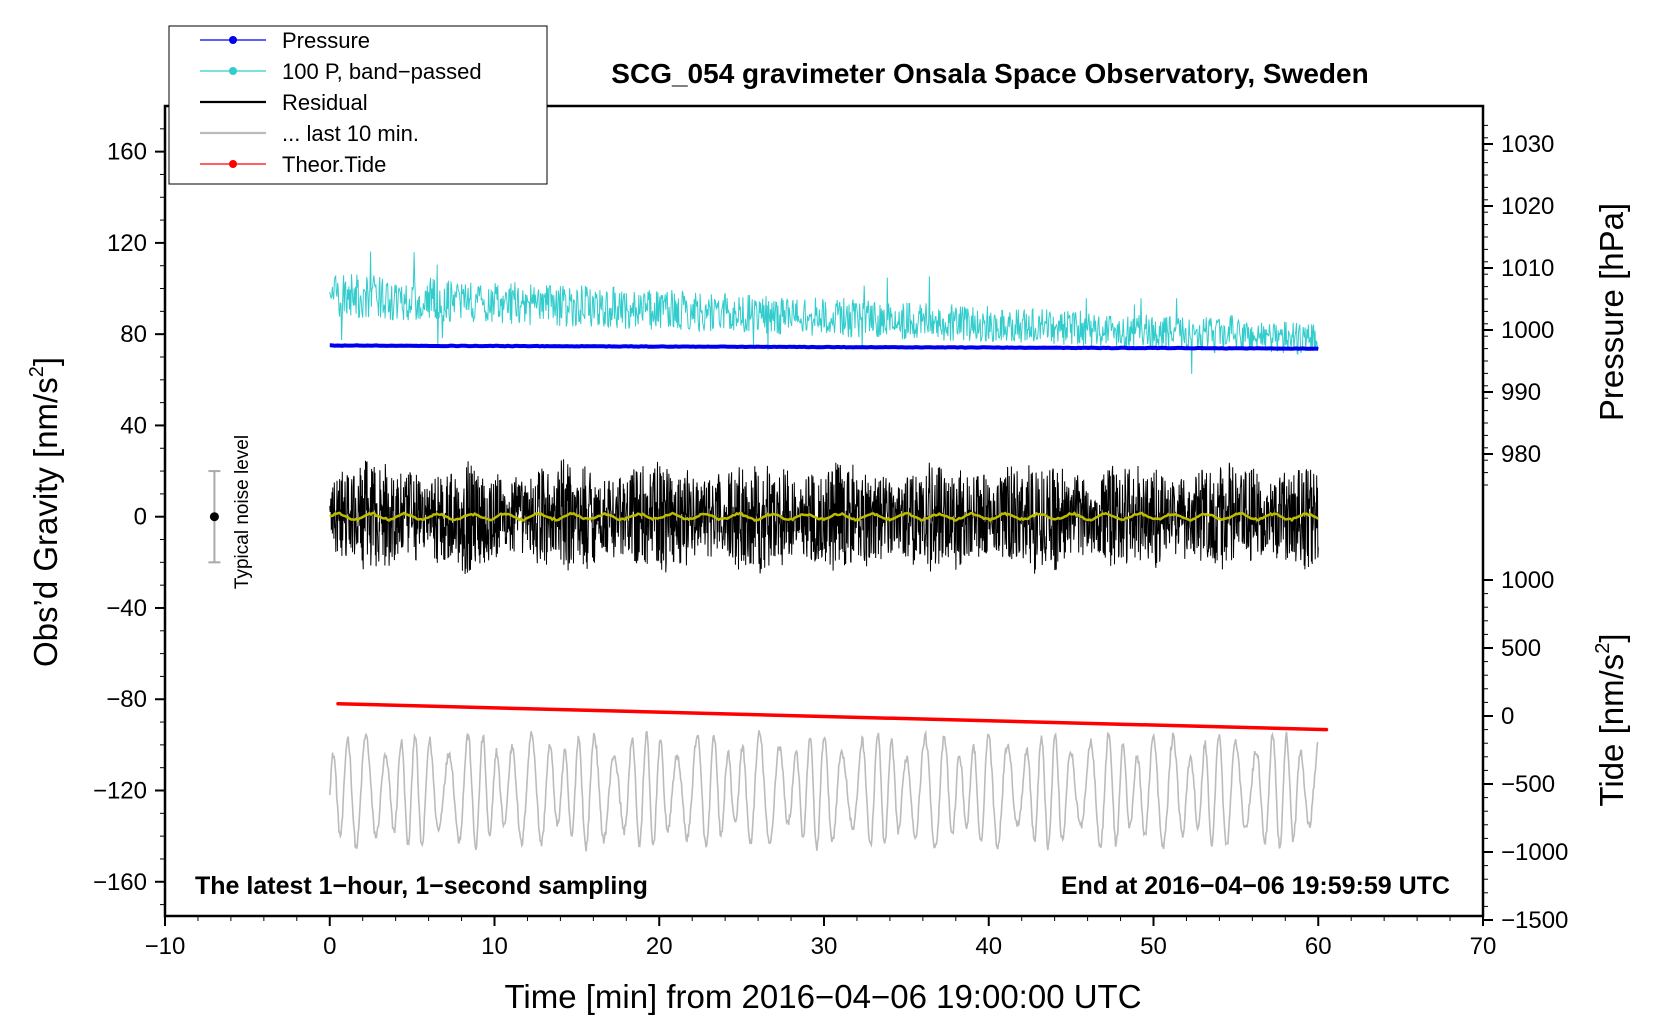  I want to click on tide-tick-label: 500, so click(1521, 648).